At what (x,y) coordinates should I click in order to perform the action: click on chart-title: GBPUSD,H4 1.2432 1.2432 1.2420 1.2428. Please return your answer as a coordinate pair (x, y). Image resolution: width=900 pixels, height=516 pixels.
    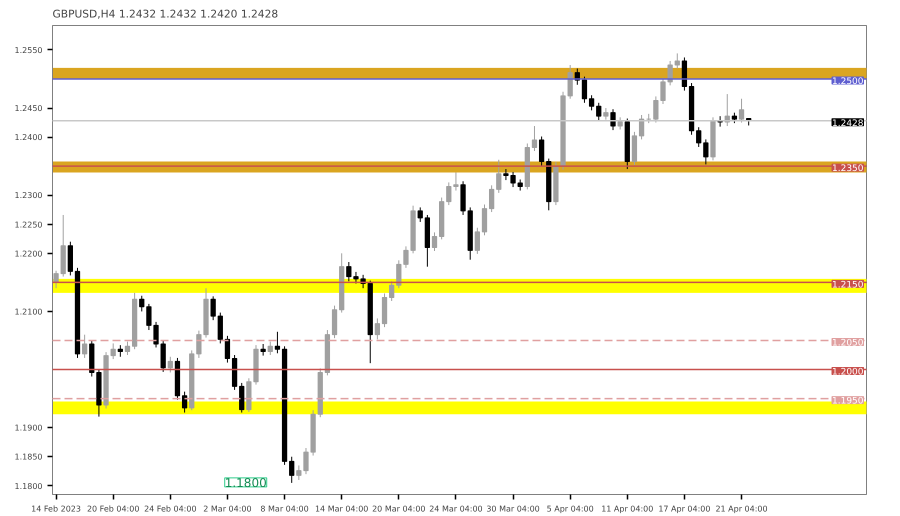
    Looking at the image, I should click on (165, 14).